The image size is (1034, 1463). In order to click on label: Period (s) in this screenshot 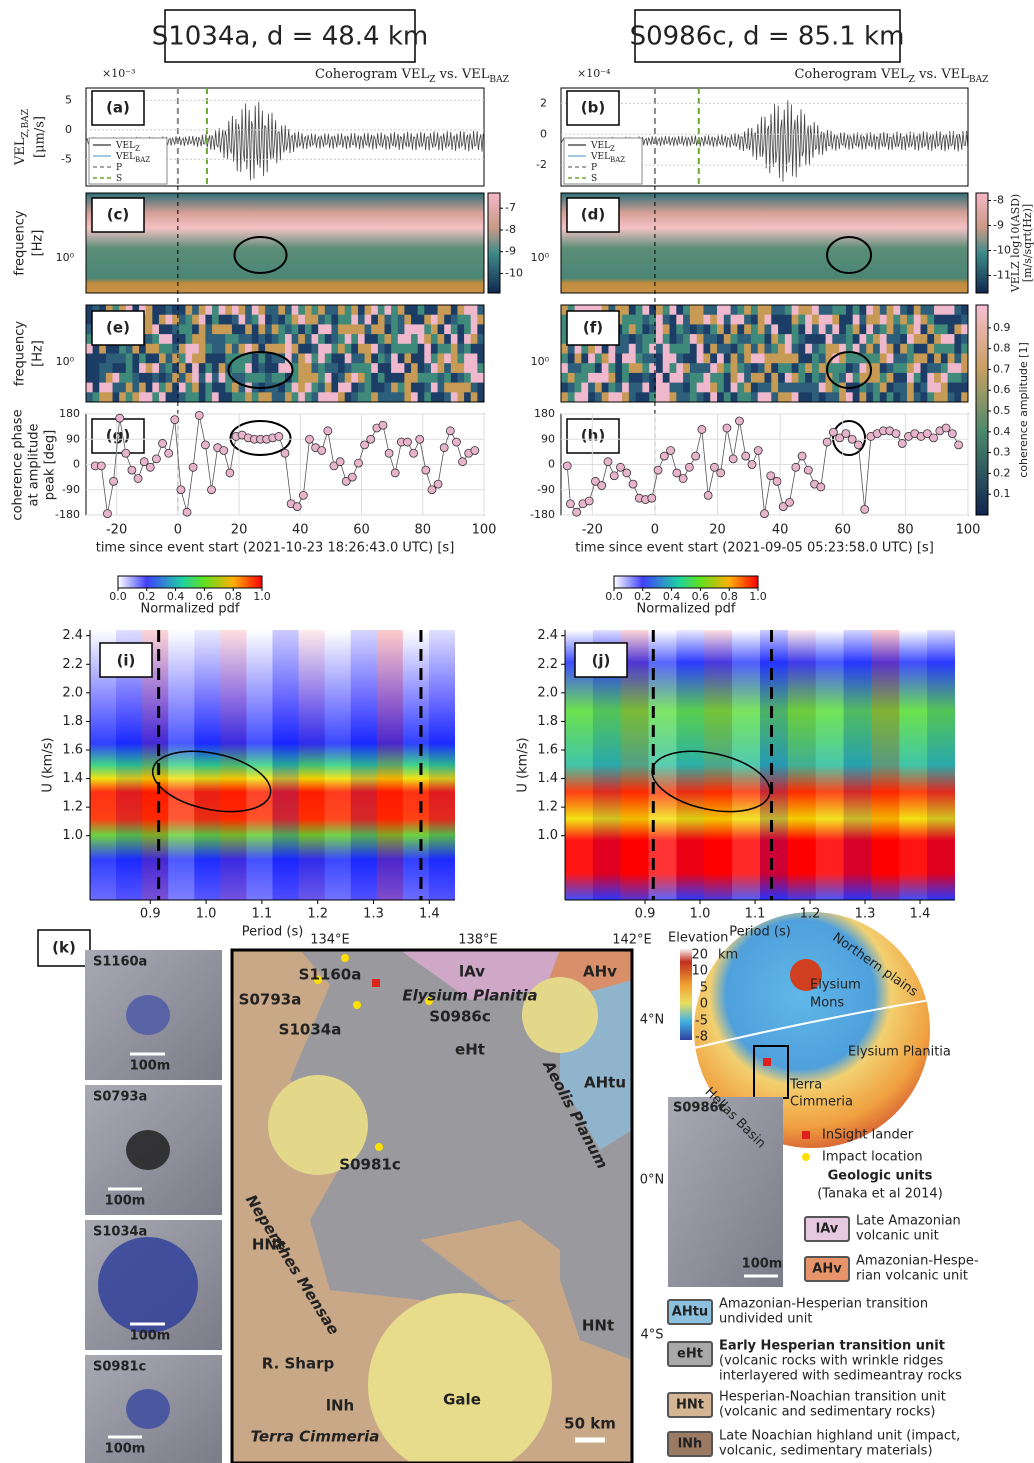, I will do `click(273, 932)`.